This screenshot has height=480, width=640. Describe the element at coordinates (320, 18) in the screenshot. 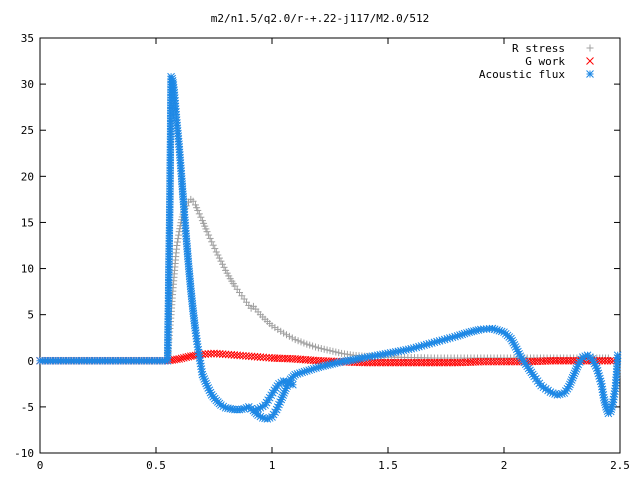

I see `chart-title: m2/n1.5/q2.0/r-+.22-j117/M2.0/512` at that location.